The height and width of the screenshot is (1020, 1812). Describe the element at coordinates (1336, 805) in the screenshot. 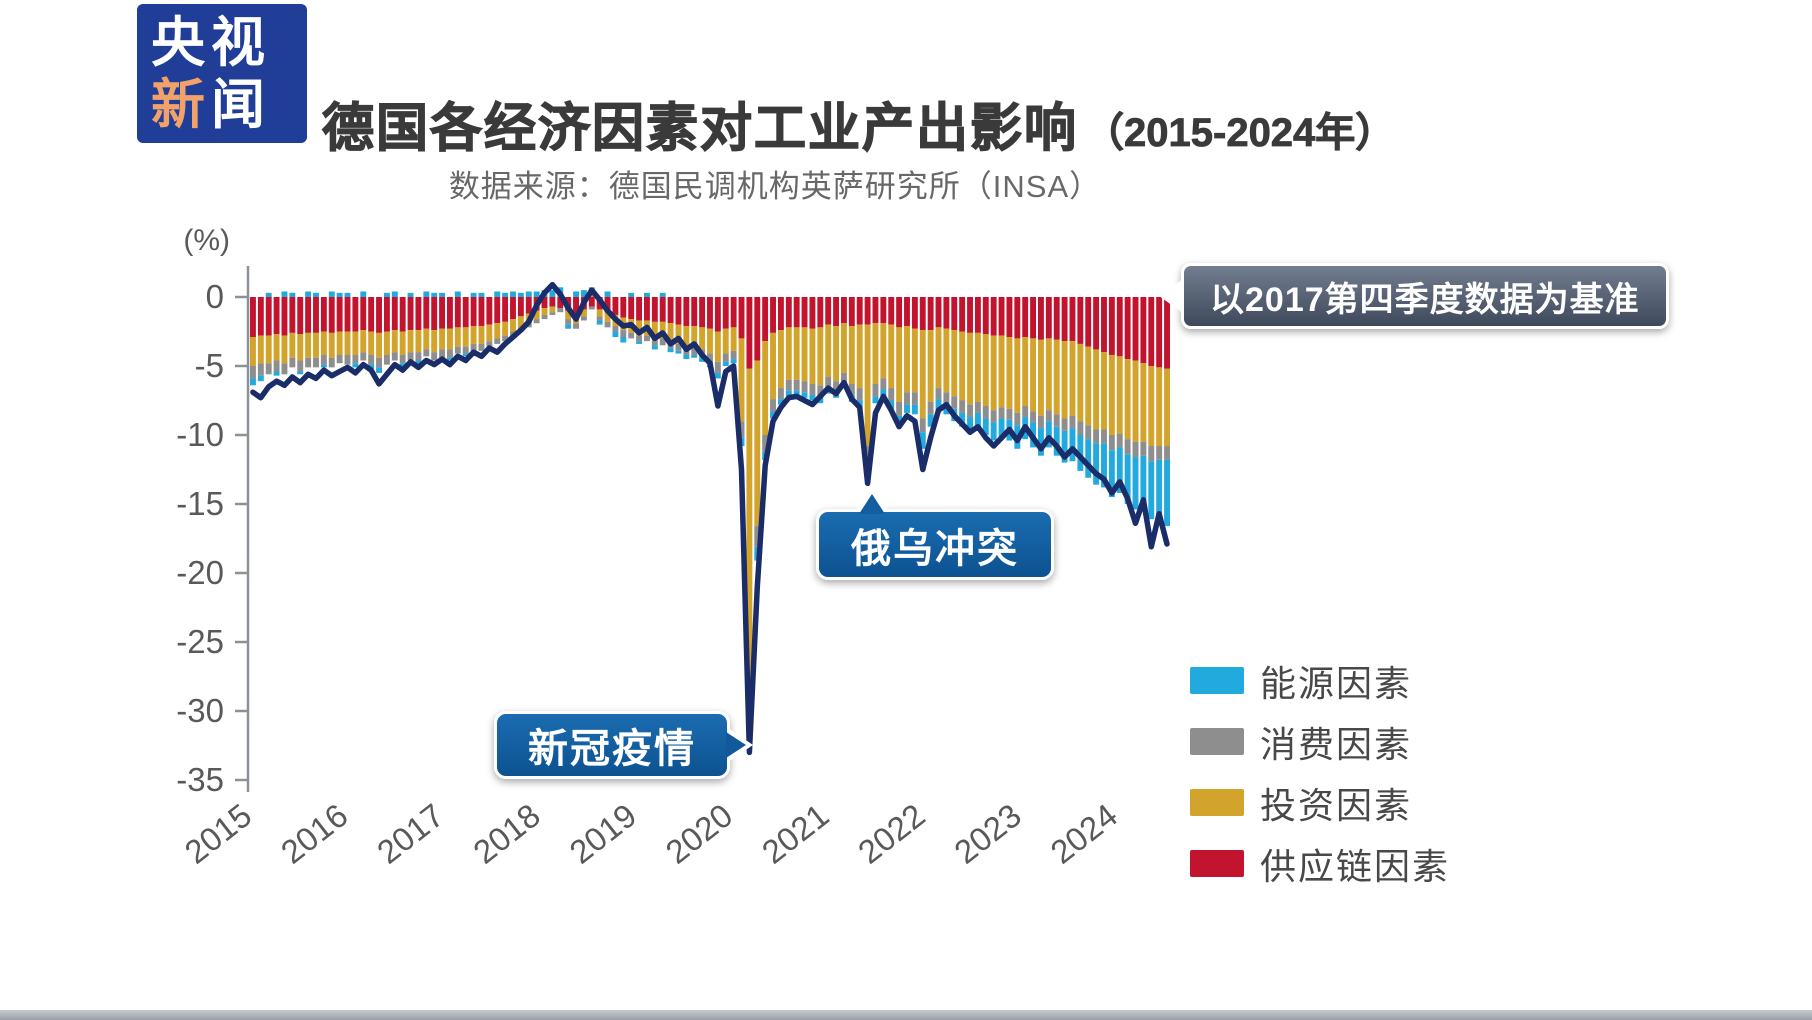

I see `legend-label: 投资因素` at that location.